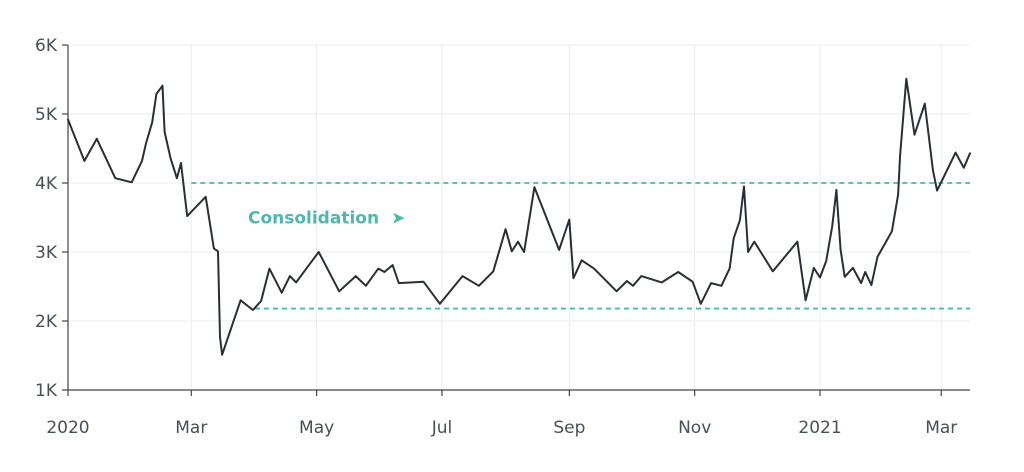  Describe the element at coordinates (46, 322) in the screenshot. I see `y-tick-label: 2K` at that location.